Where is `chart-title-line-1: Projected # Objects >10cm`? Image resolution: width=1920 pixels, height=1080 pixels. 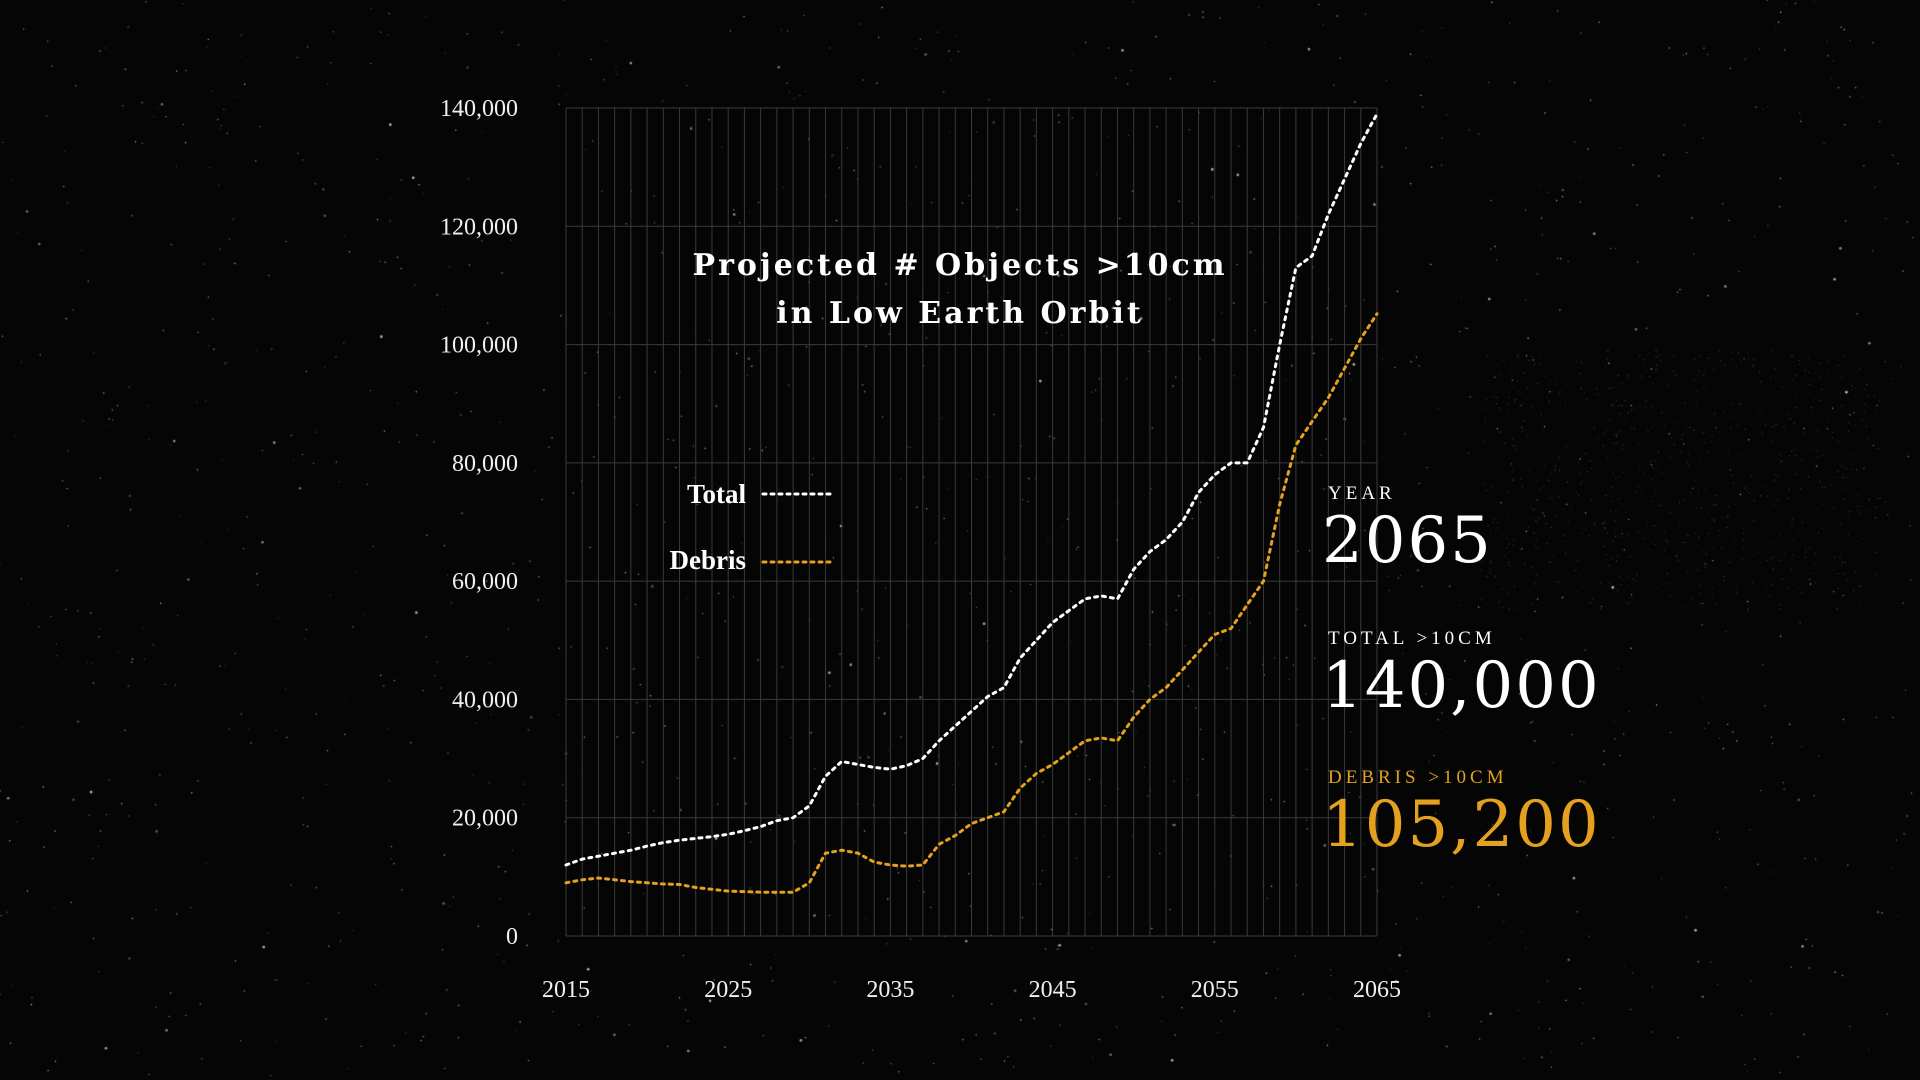 chart-title-line-1: Projected # Objects >10cm is located at coordinates (960, 265).